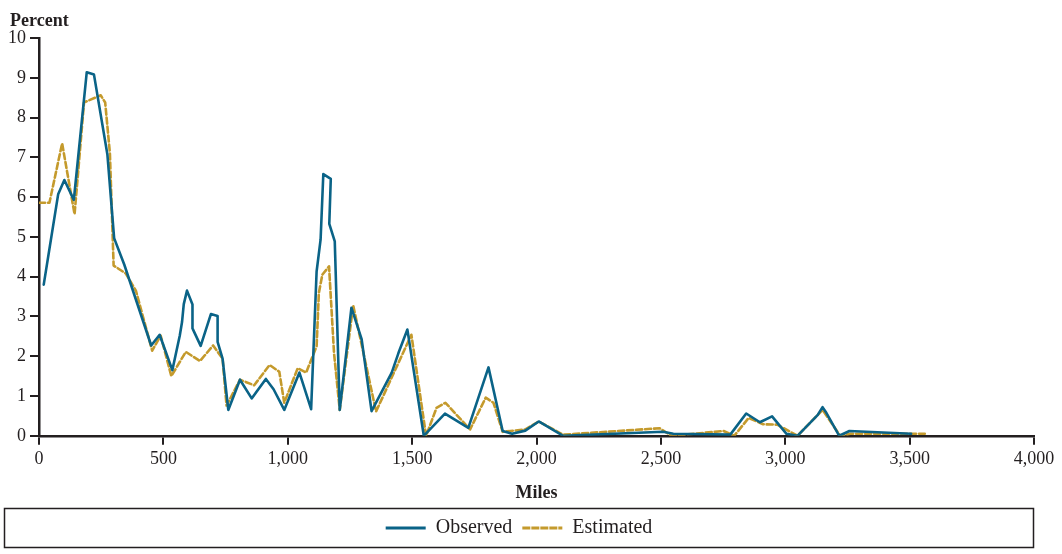 This screenshot has height=554, width=1062. What do you see at coordinates (21, 434) in the screenshot?
I see `y-tick-label: 0` at bounding box center [21, 434].